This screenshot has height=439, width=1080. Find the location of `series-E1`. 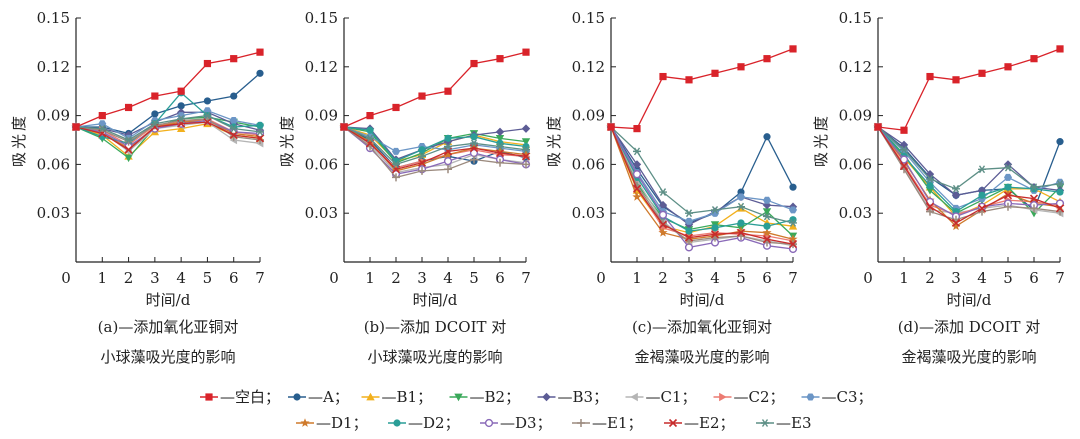

series-E1 is located at coordinates (969, 173).